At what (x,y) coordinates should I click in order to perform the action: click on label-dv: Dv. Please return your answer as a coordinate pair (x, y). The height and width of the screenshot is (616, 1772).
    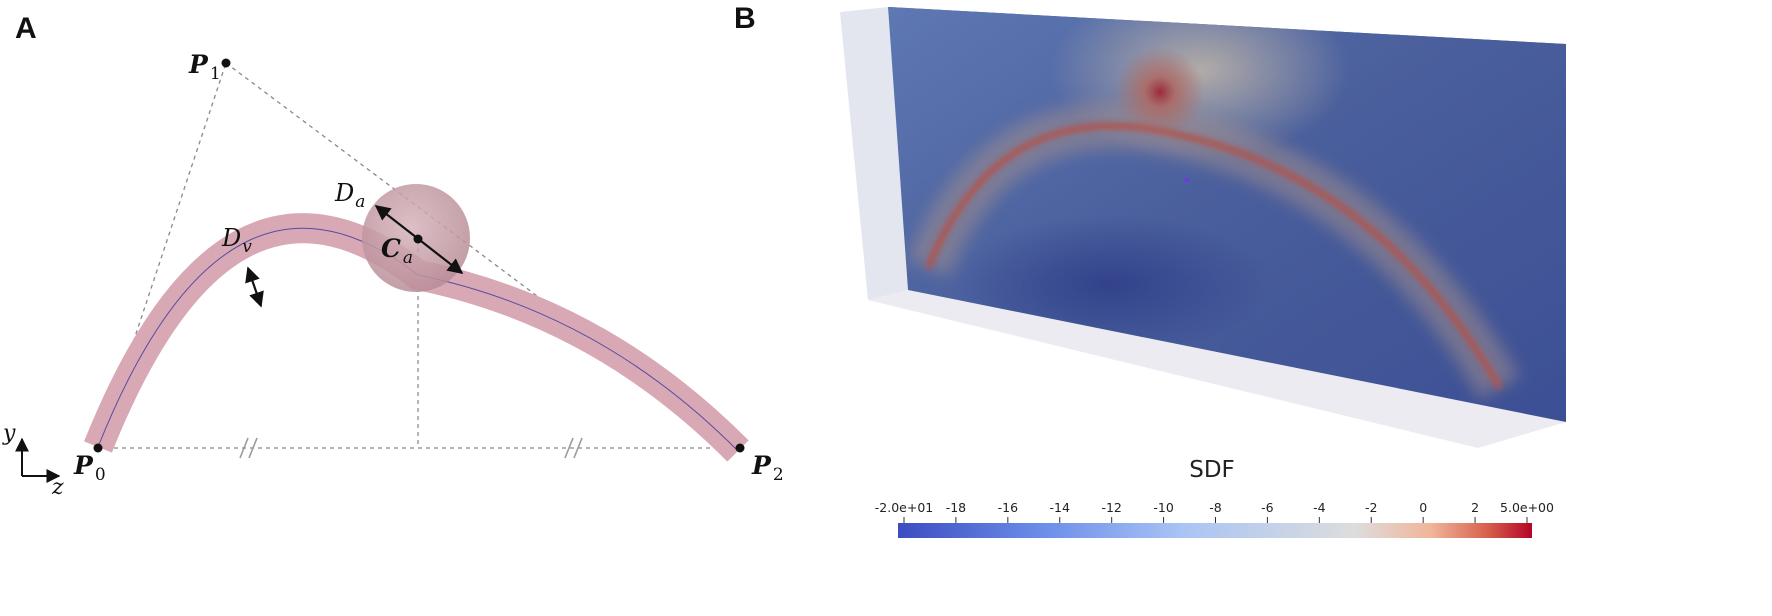
    Looking at the image, I should click on (236, 240).